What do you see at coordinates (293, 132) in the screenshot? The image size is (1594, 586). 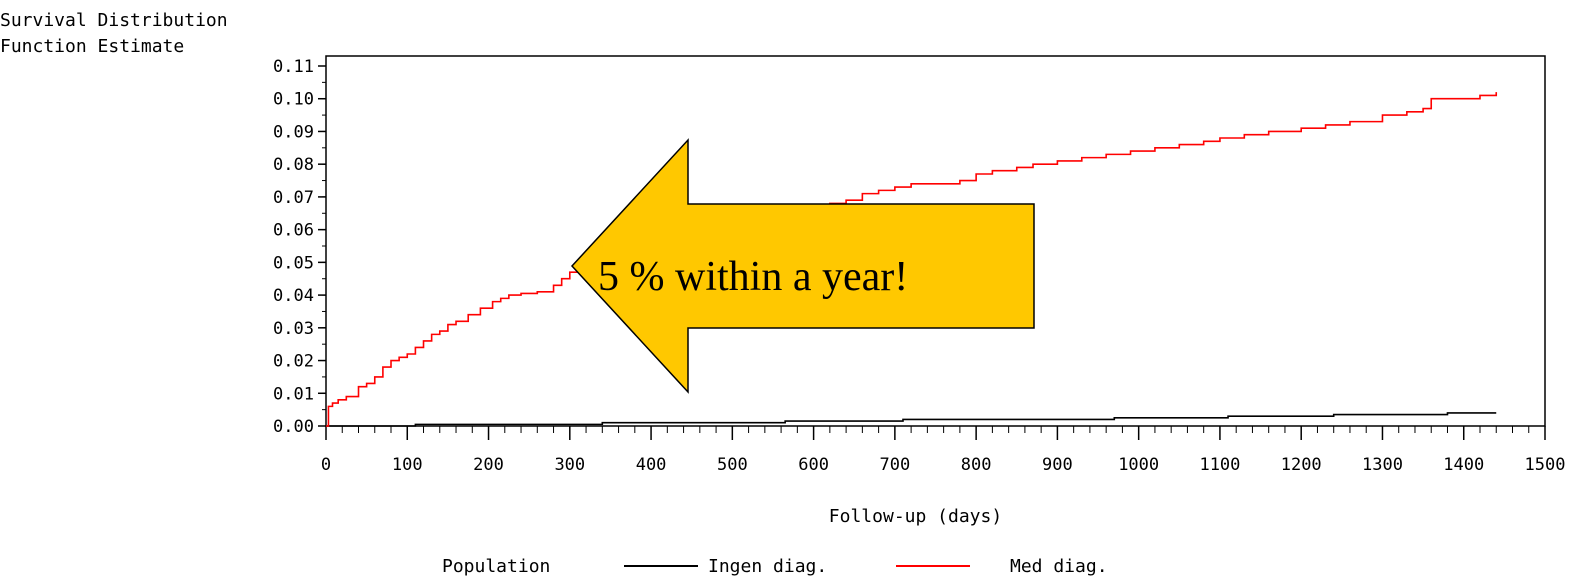 I see `y-tick-label: 0.09` at bounding box center [293, 132].